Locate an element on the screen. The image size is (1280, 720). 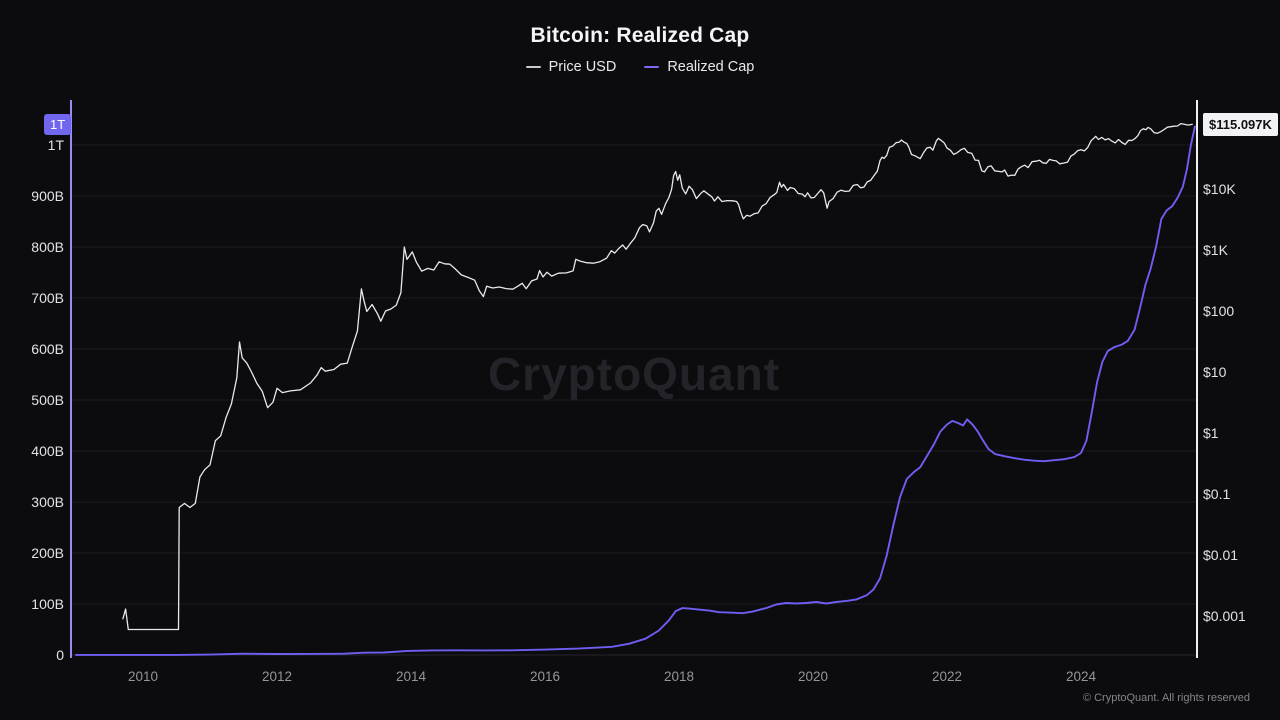
x-axis-tick-label: 2010 is located at coordinates (143, 676).